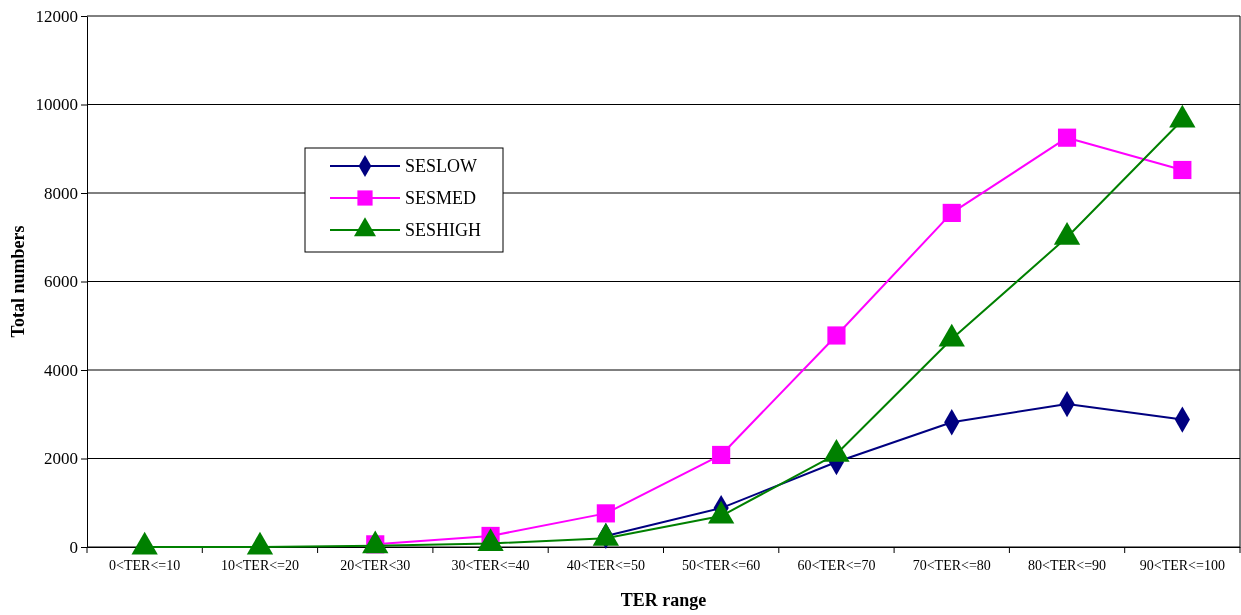  I want to click on x-tick-label: 40<TER<=50, so click(605, 565).